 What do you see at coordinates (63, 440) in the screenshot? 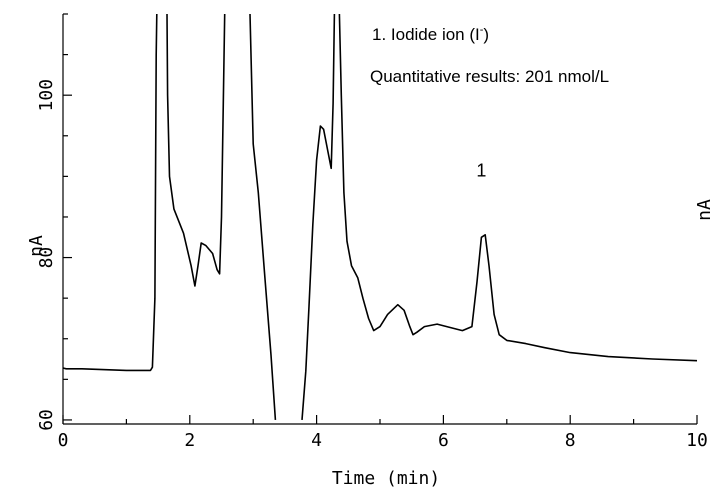
I see `x-tick-label: 0` at bounding box center [63, 440].